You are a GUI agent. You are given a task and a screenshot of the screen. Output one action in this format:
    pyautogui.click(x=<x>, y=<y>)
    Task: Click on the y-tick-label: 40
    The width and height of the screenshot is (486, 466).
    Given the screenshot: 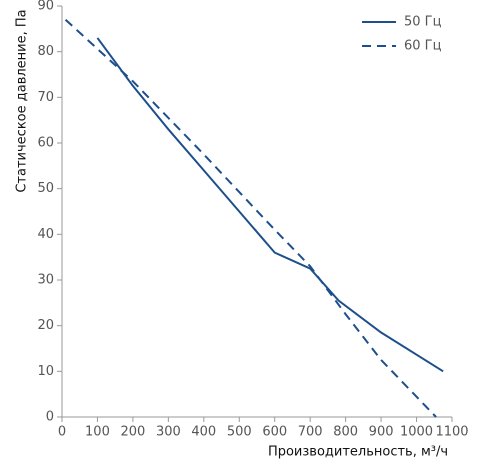 What is the action you would take?
    pyautogui.click(x=45, y=234)
    